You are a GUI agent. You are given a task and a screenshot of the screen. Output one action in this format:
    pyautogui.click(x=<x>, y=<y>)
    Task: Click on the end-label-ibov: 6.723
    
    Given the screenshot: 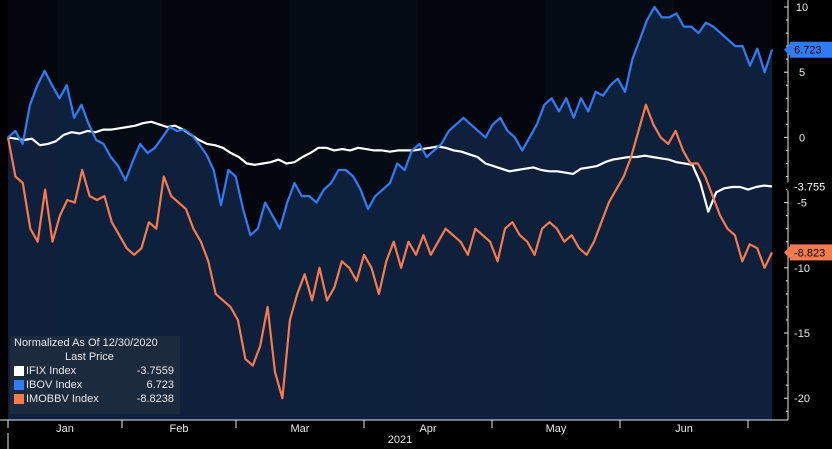 What is the action you would take?
    pyautogui.click(x=808, y=49)
    